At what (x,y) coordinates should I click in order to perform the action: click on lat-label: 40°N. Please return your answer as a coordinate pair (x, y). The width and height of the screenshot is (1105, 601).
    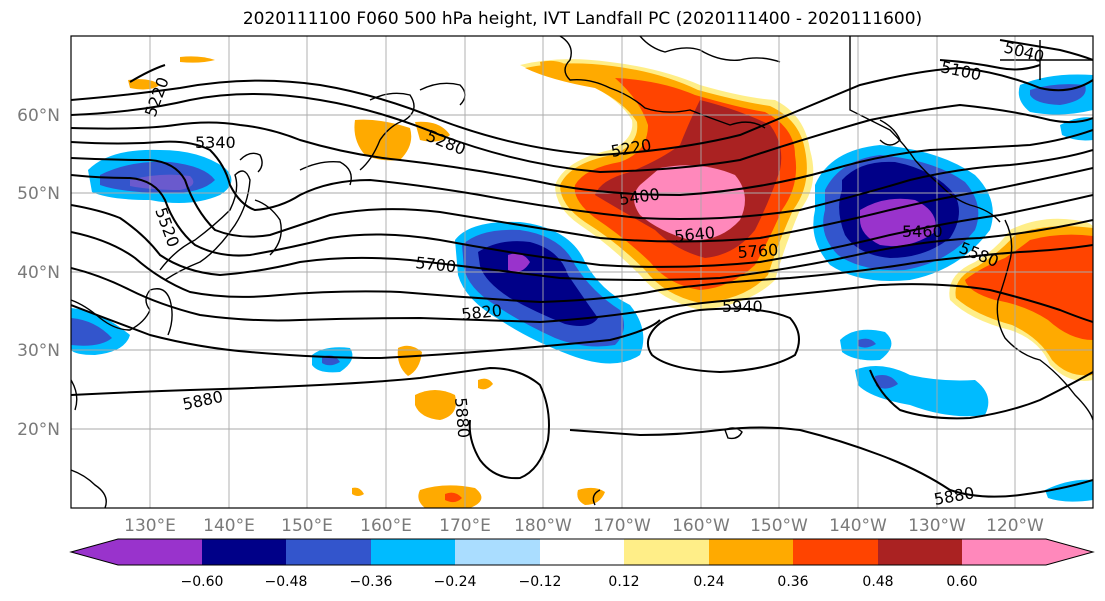
    Looking at the image, I should click on (38, 273).